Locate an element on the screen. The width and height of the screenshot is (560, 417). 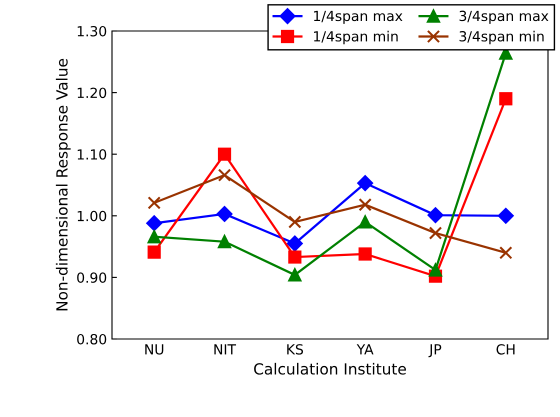
x-axis-title: Calculation Institute is located at coordinates (330, 368).